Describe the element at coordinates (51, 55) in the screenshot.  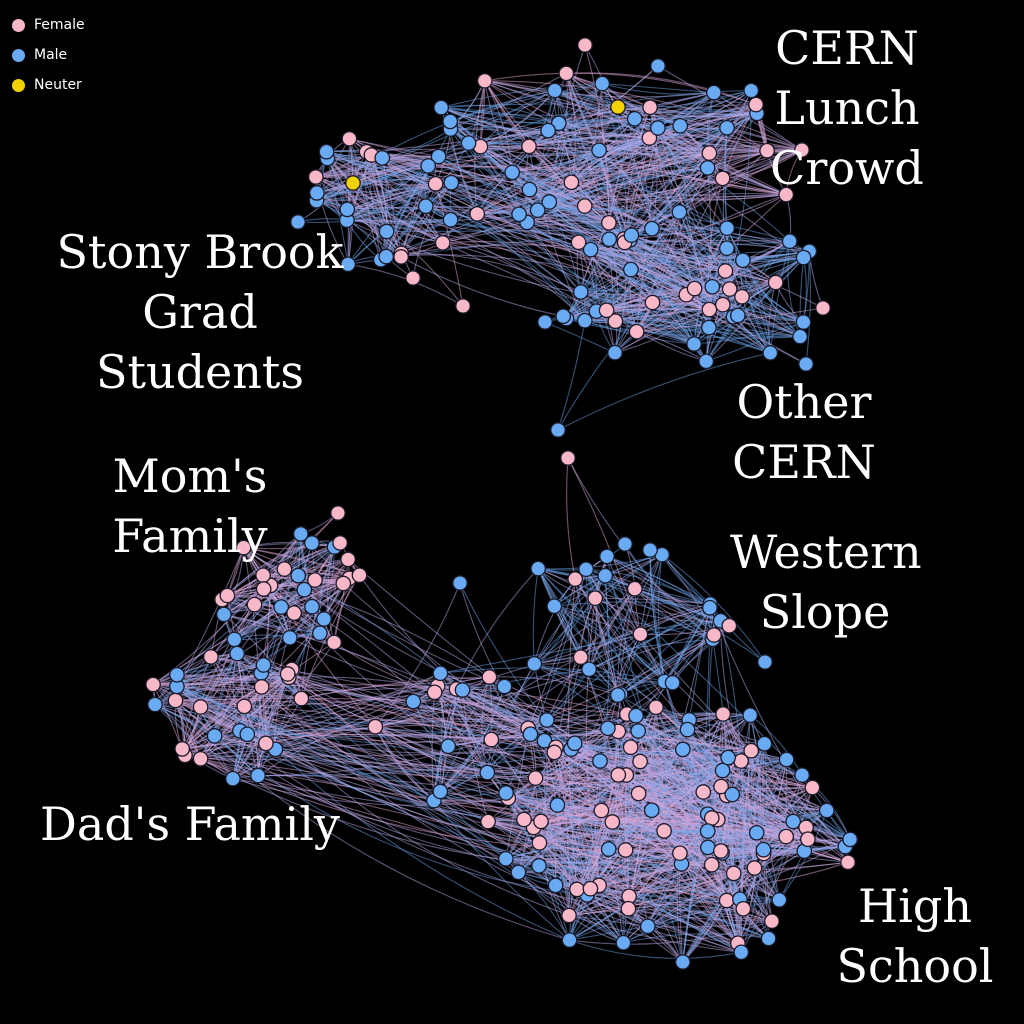
I see `legend-label-male: Male` at that location.